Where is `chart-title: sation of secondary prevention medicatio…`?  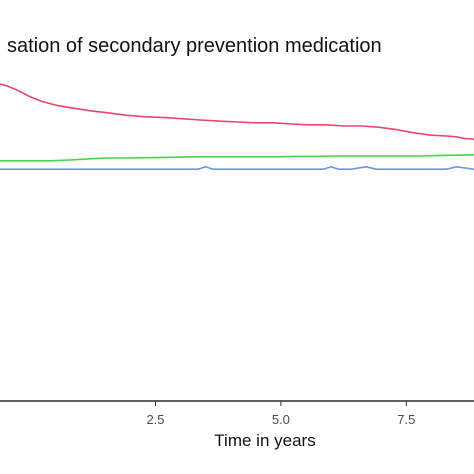 chart-title: sation of secondary prevention medicatio… is located at coordinates (194, 46).